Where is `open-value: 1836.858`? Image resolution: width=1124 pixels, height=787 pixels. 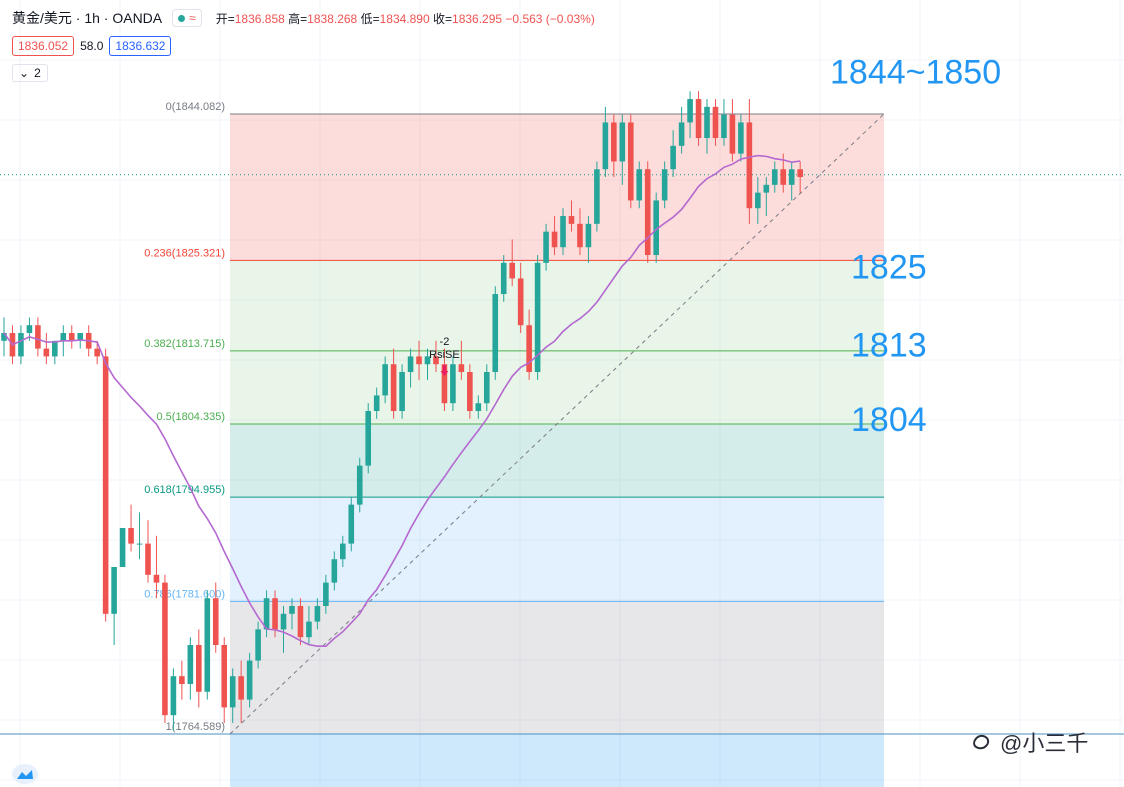 open-value: 1836.858 is located at coordinates (259, 18).